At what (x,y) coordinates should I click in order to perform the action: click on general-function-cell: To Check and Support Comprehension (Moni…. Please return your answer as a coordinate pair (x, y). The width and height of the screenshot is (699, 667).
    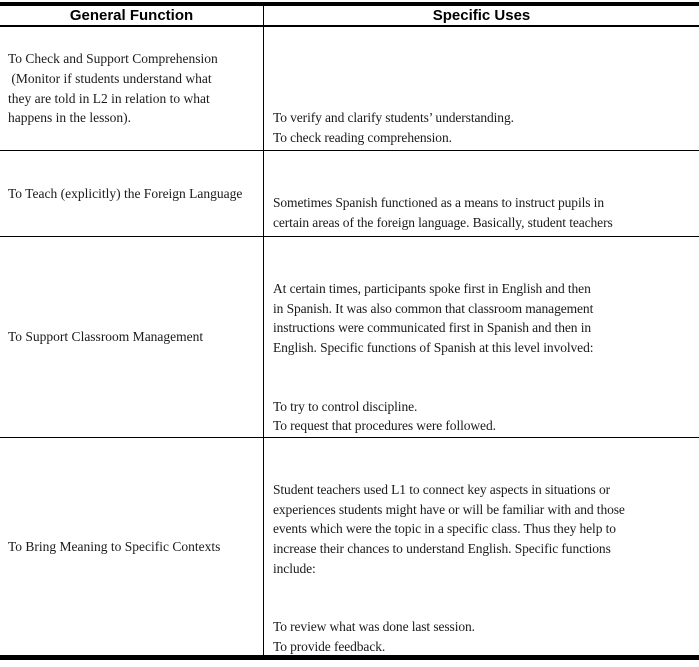
    Looking at the image, I should click on (131, 89).